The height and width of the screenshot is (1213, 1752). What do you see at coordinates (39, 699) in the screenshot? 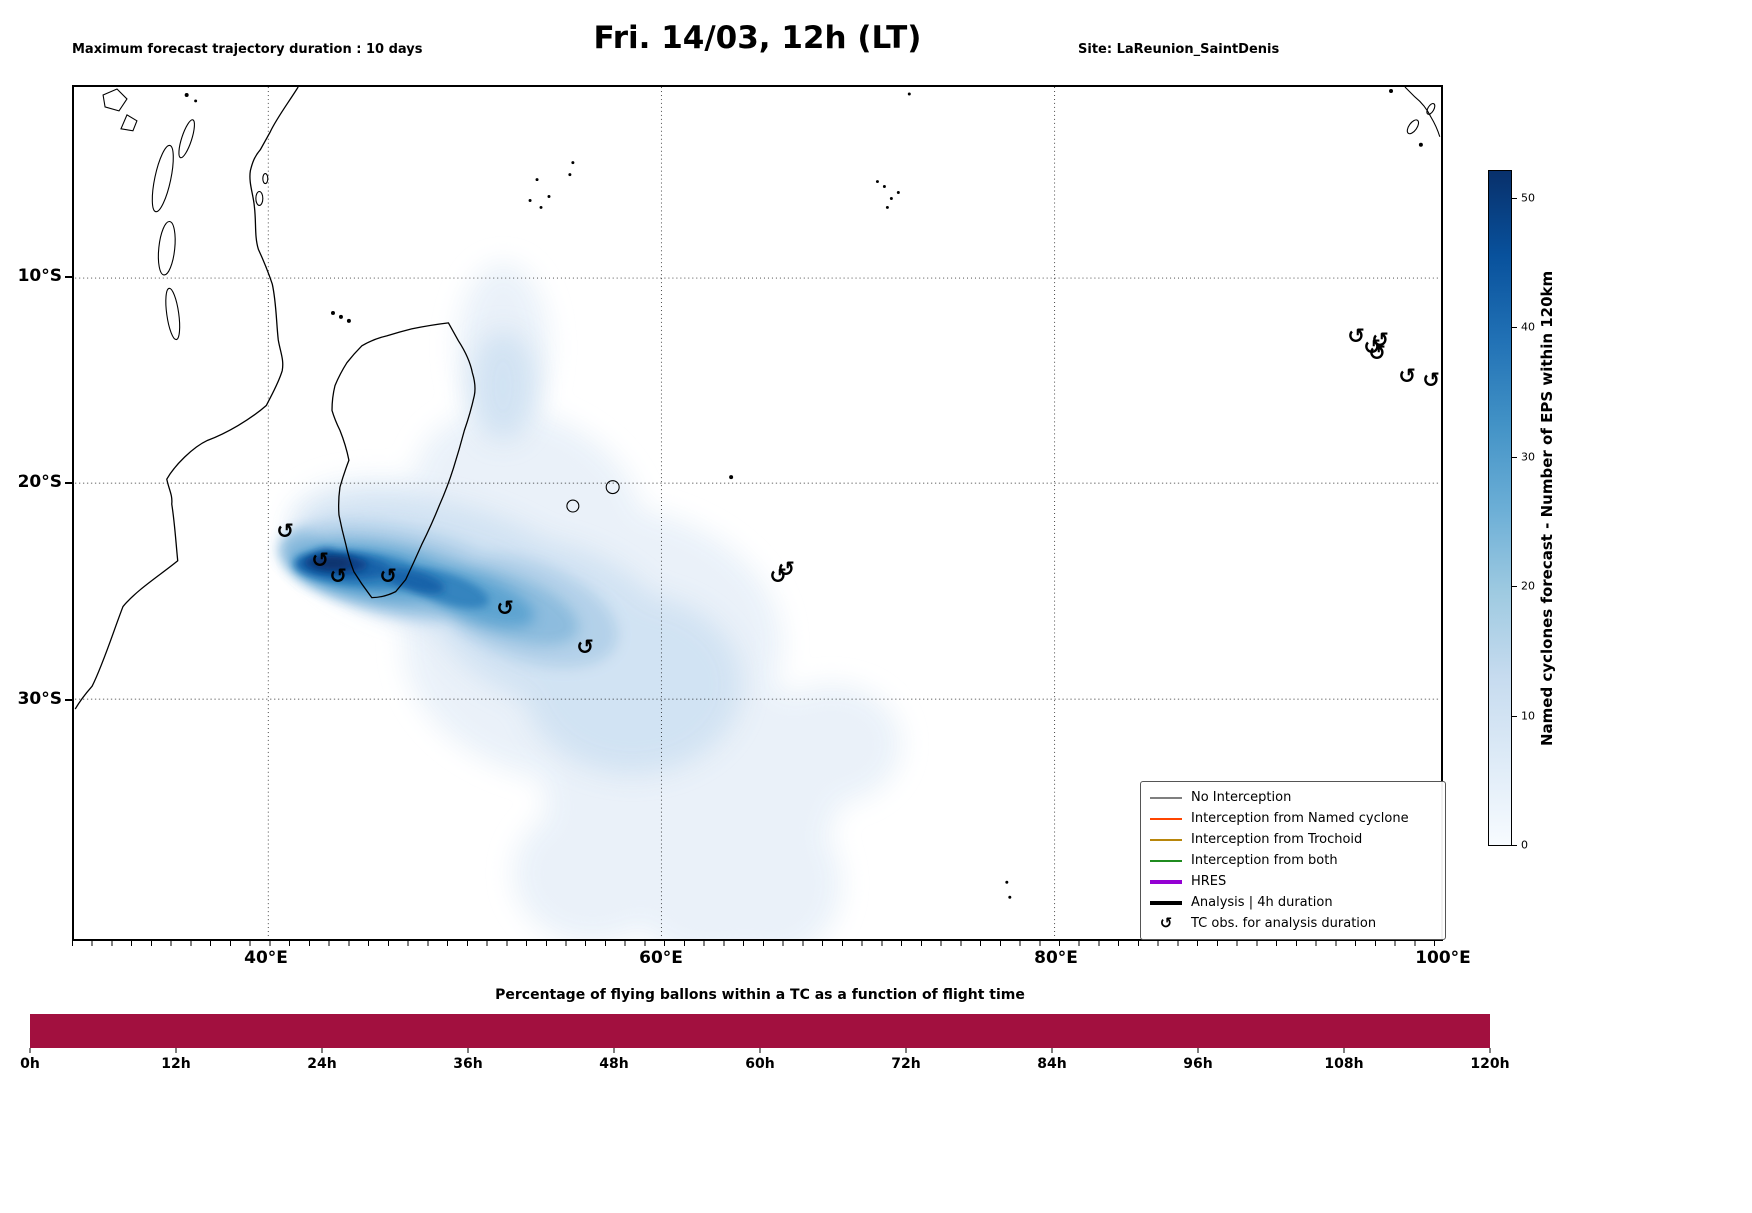
I see `lat-tick-label: 30°S` at bounding box center [39, 699].